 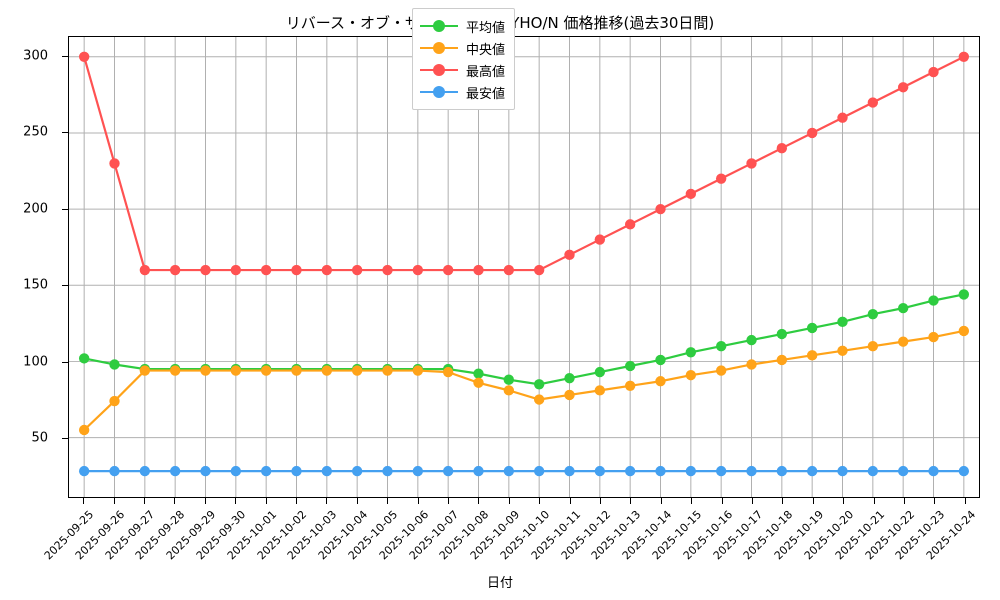 I want to click on y-tick-label: 300, so click(x=35, y=56).